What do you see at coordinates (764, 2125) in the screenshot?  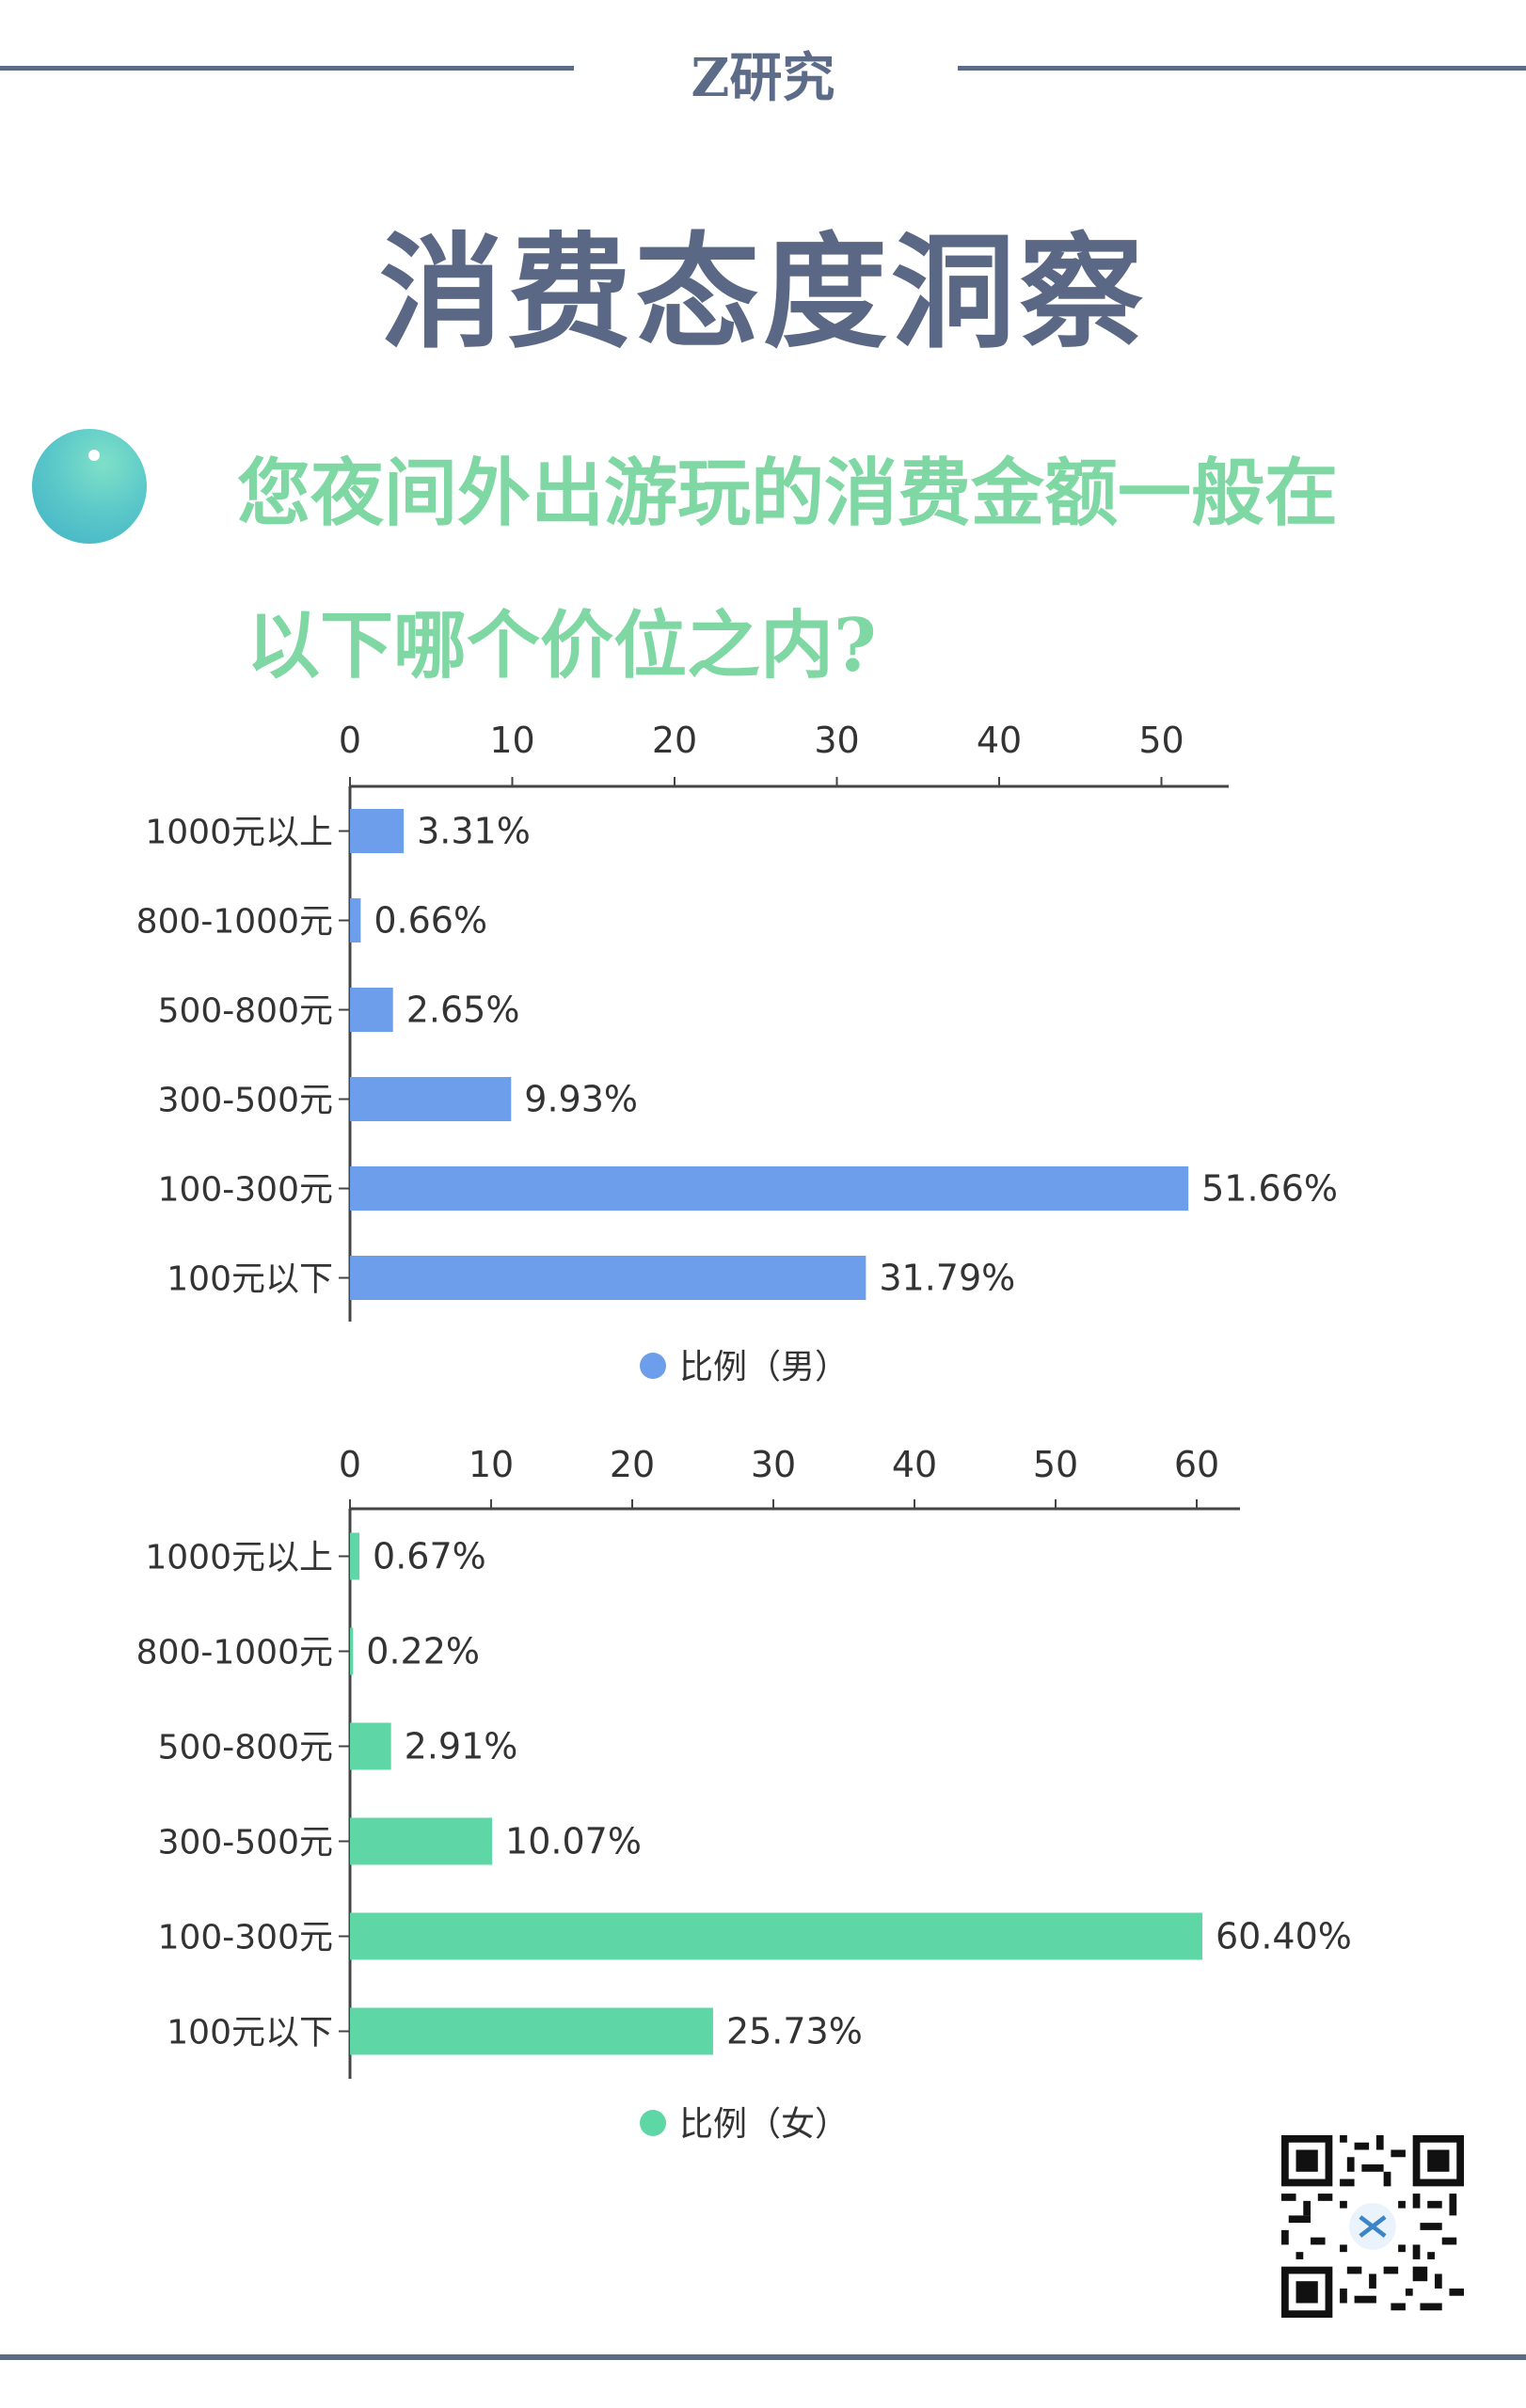 I see `chart-2-legend-label: 比例（女）` at bounding box center [764, 2125].